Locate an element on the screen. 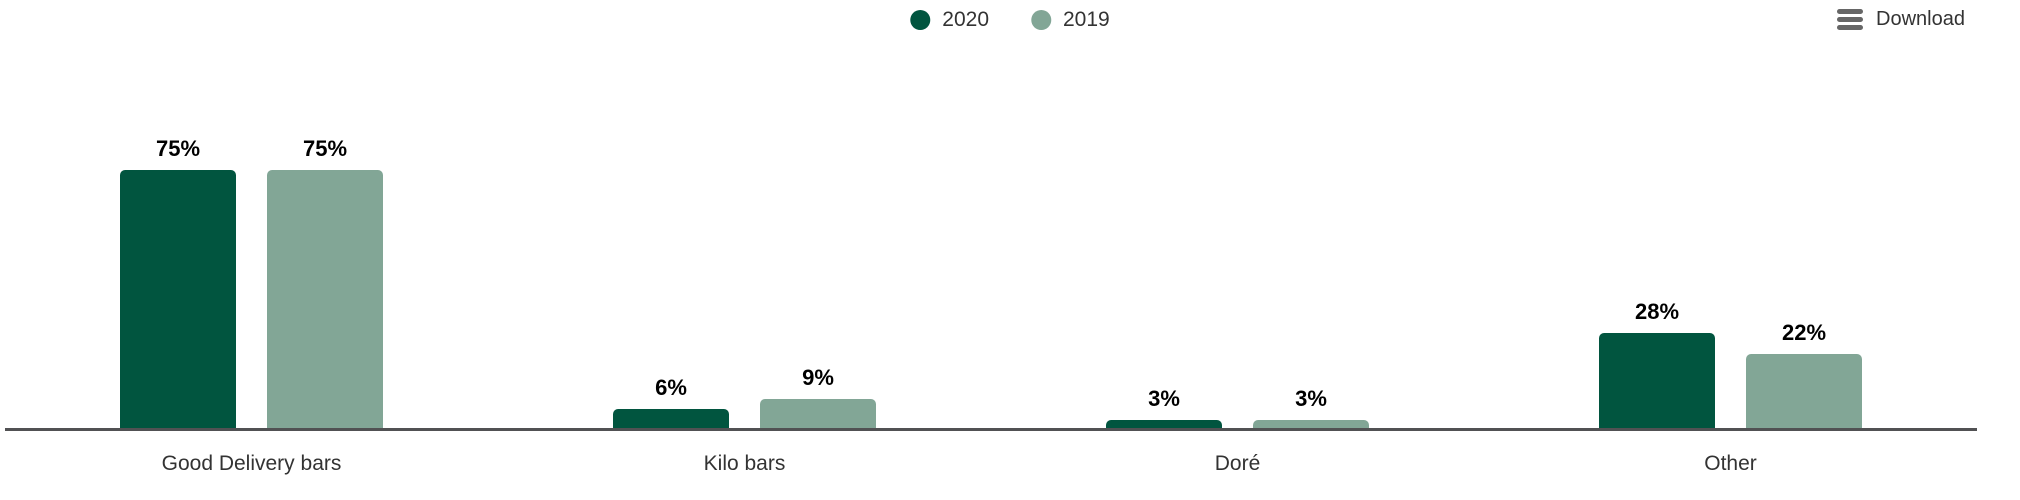  data-label: 6% is located at coordinates (671, 387).